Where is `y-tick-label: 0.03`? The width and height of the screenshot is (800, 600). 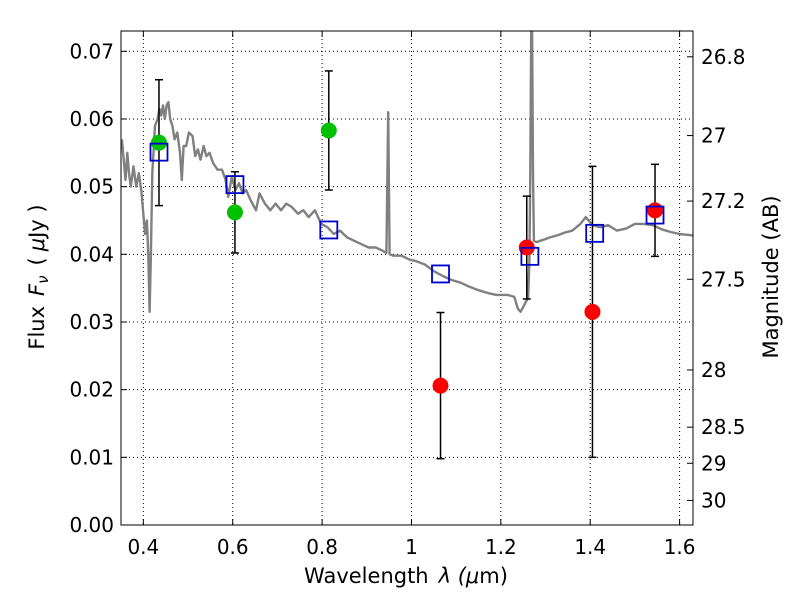
y-tick-label: 0.03 is located at coordinates (91, 322).